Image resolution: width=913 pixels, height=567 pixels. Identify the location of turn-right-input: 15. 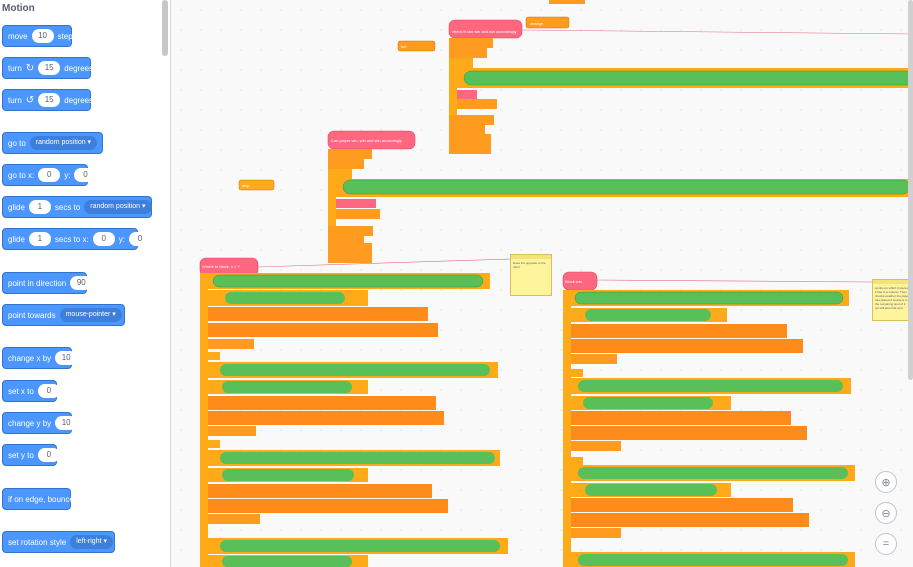
(49, 68).